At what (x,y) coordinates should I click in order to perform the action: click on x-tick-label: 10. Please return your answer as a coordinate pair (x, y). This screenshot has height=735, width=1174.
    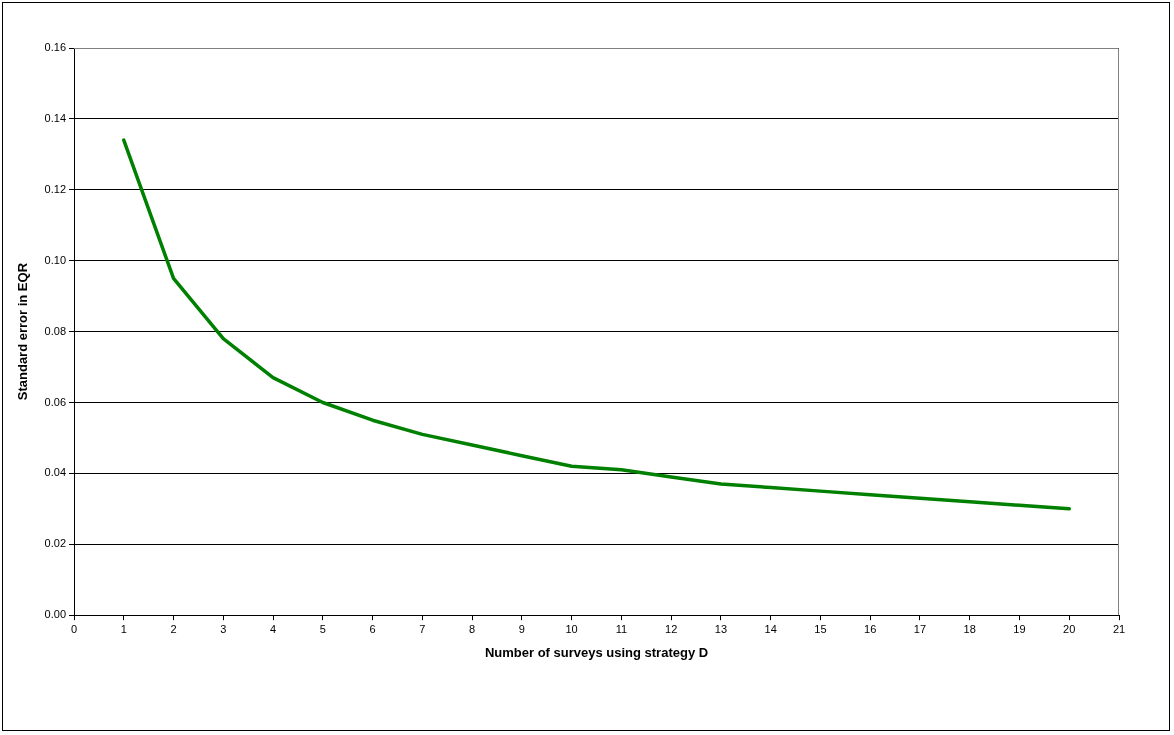
    Looking at the image, I should click on (571, 628).